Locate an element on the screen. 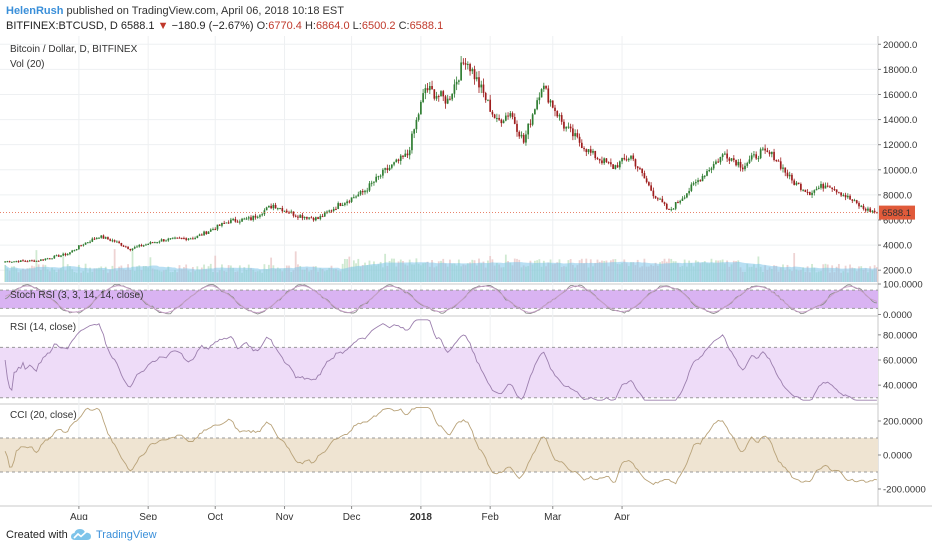 This screenshot has height=550, width=932. created-with-label: Created with is located at coordinates (37, 535).